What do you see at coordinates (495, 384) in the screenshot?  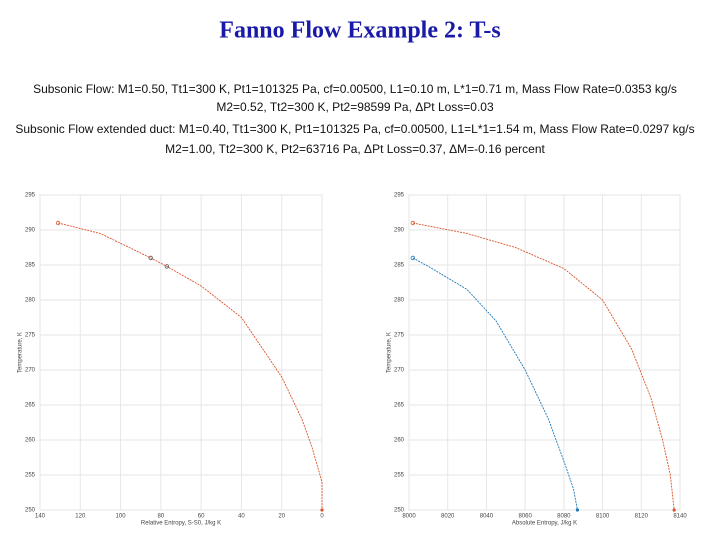 I see `data-line` at bounding box center [495, 384].